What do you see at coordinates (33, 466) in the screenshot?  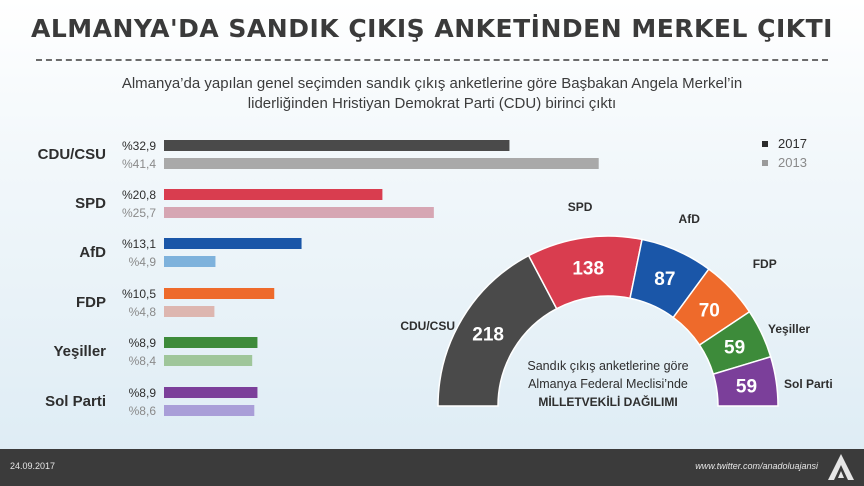 I see `footer-date: 24.09.2017` at bounding box center [33, 466].